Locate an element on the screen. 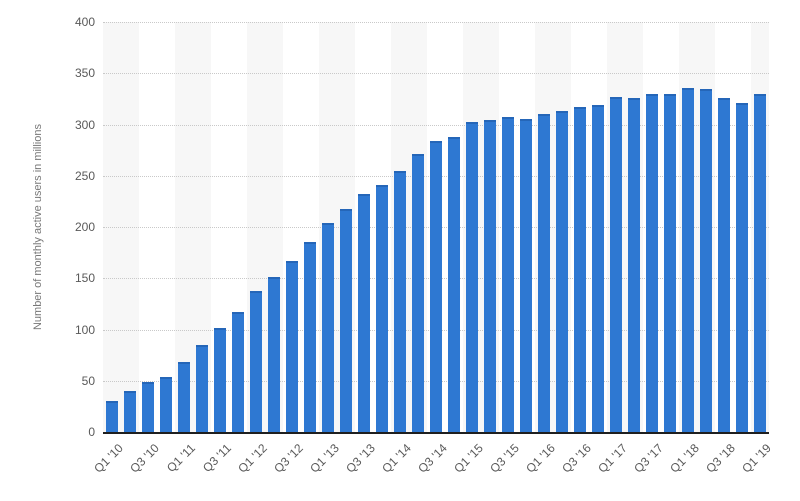 The width and height of the screenshot is (800, 501). x-tick-label: Q3 '17 is located at coordinates (648, 458).